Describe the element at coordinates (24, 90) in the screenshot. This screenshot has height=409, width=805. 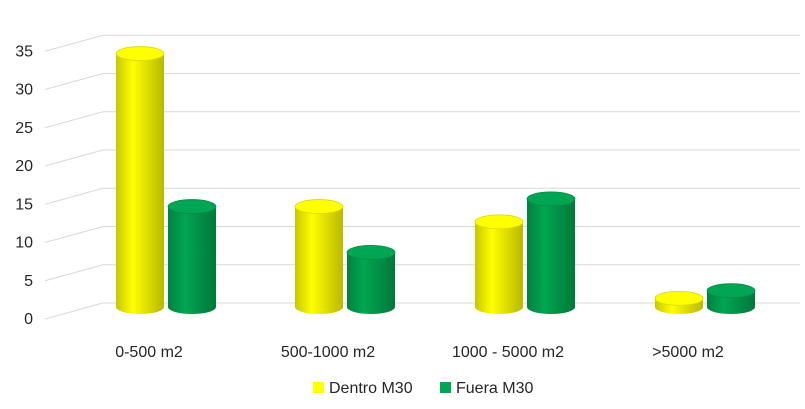
I see `y-tick-label: 30` at that location.